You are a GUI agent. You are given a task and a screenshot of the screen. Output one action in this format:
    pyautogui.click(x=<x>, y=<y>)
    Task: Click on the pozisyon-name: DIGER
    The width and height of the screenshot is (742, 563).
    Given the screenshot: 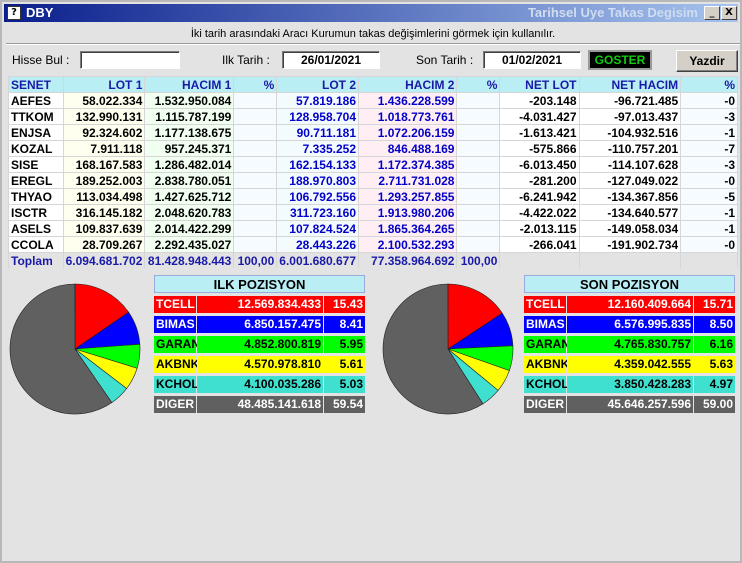 What is the action you would take?
    pyautogui.click(x=175, y=404)
    